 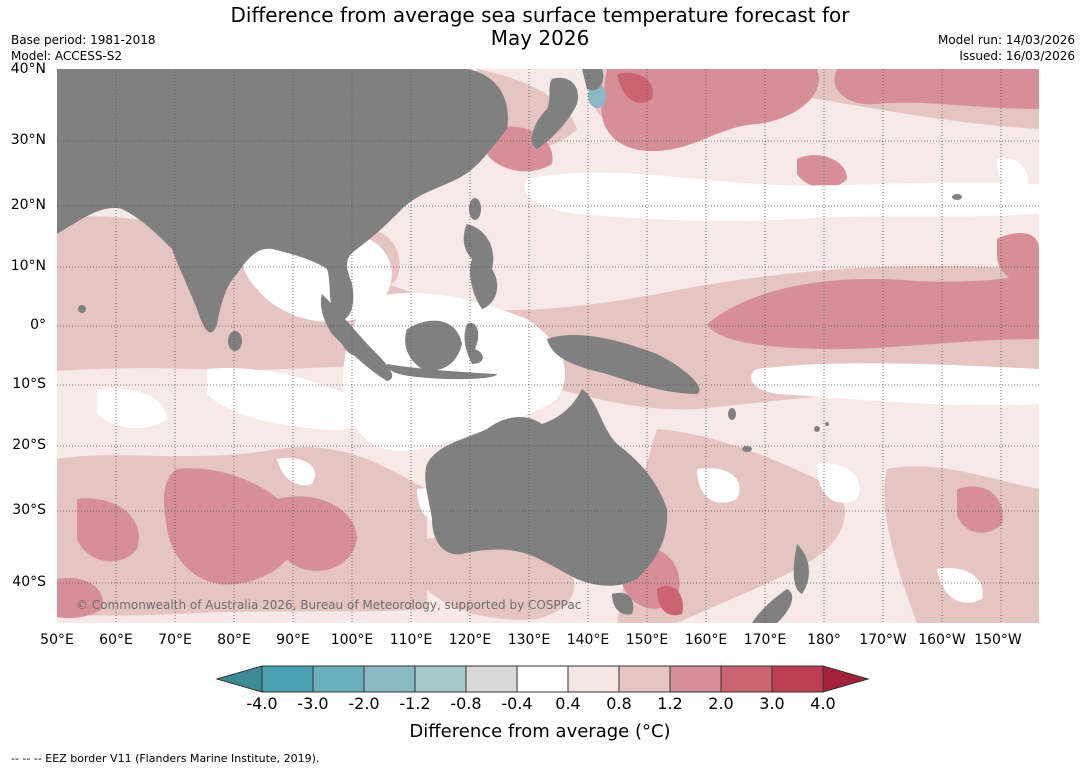 What do you see at coordinates (517, 703) in the screenshot?
I see `colorbar-tick: -0.4` at bounding box center [517, 703].